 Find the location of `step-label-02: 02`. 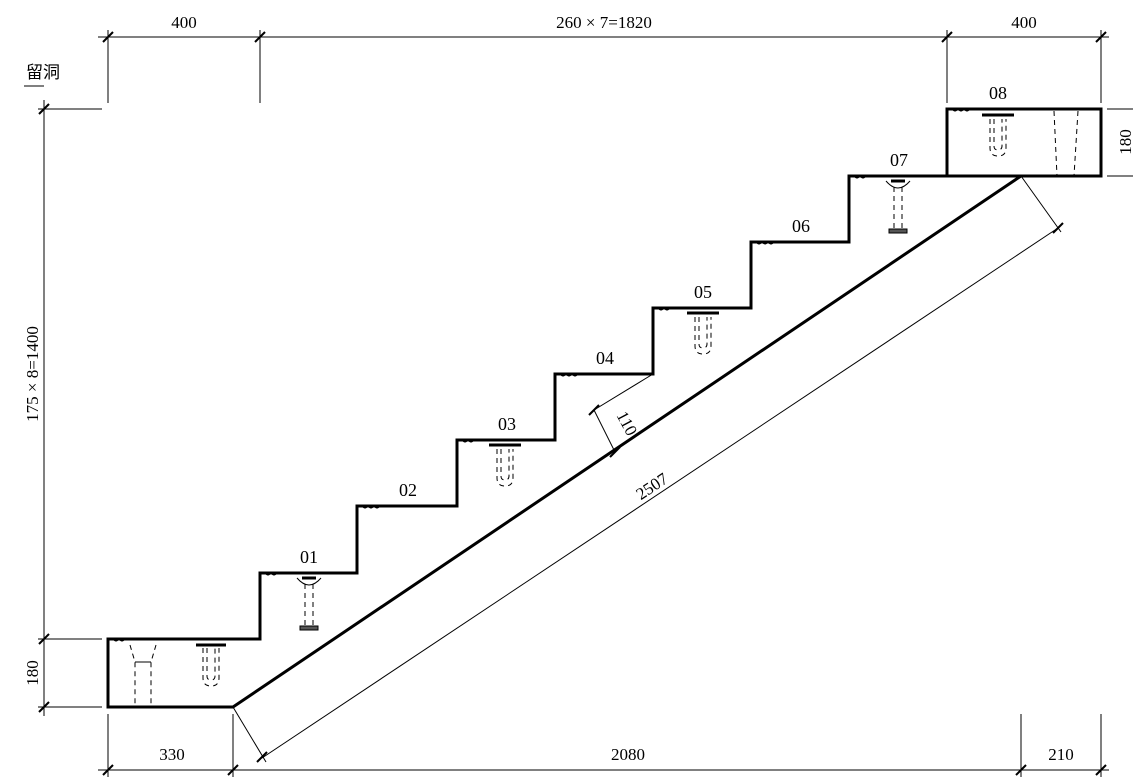

step-label-02: 02 is located at coordinates (408, 490).